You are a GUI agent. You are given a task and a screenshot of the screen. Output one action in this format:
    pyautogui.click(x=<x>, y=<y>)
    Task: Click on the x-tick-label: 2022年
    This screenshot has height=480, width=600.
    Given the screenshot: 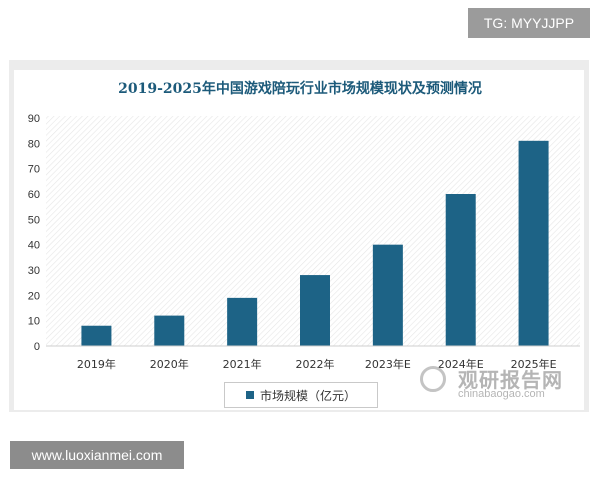 What is the action you would take?
    pyautogui.click(x=315, y=364)
    